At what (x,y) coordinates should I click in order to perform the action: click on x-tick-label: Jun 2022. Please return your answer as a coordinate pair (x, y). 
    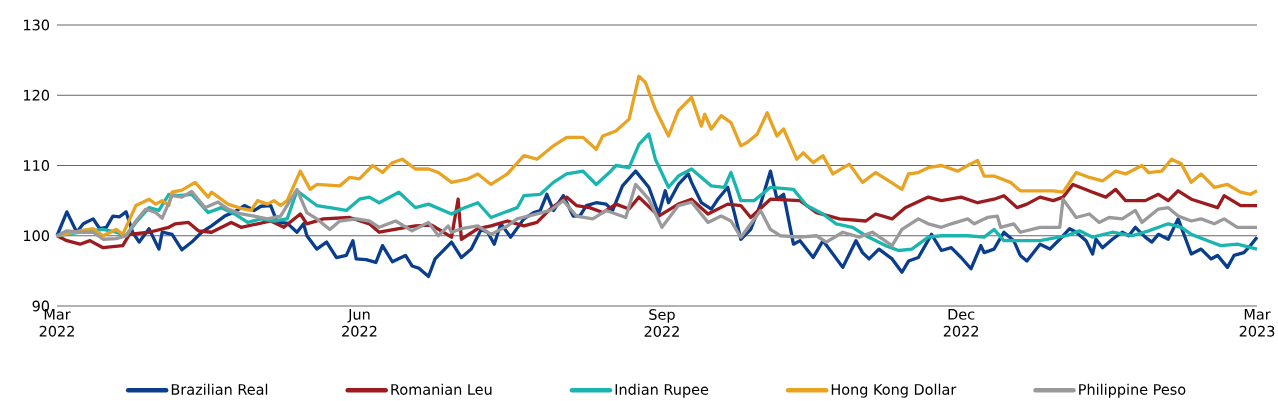
    Looking at the image, I should click on (359, 323).